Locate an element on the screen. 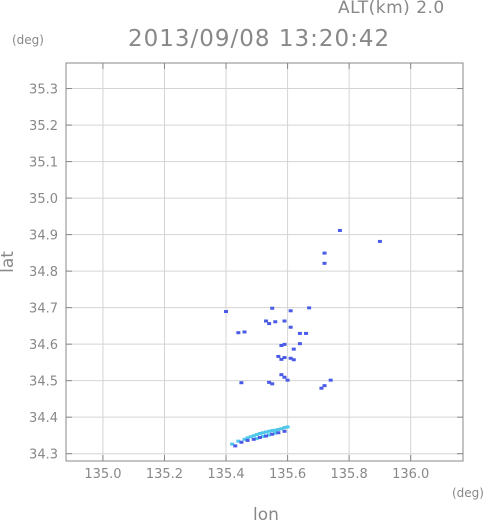 This screenshot has height=525, width=491. y-tick-label: 35.1 is located at coordinates (43, 163).